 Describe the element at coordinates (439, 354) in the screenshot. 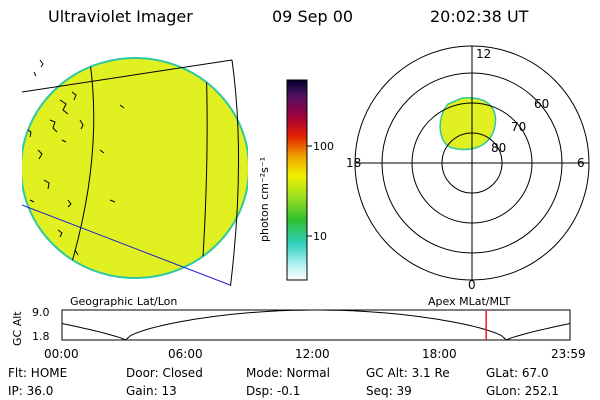

I see `x-tick-1800: 18:00` at that location.